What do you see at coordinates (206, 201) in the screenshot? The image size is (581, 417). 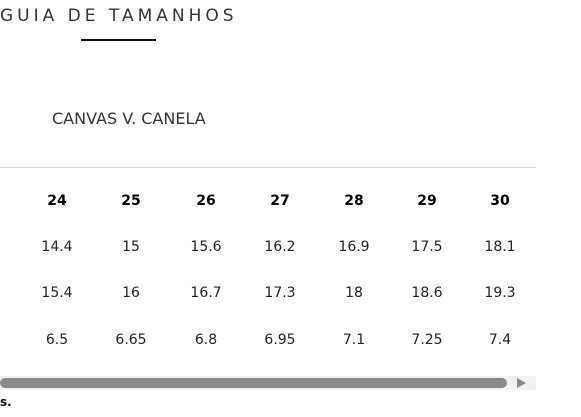 I see `column-header: 26` at bounding box center [206, 201].